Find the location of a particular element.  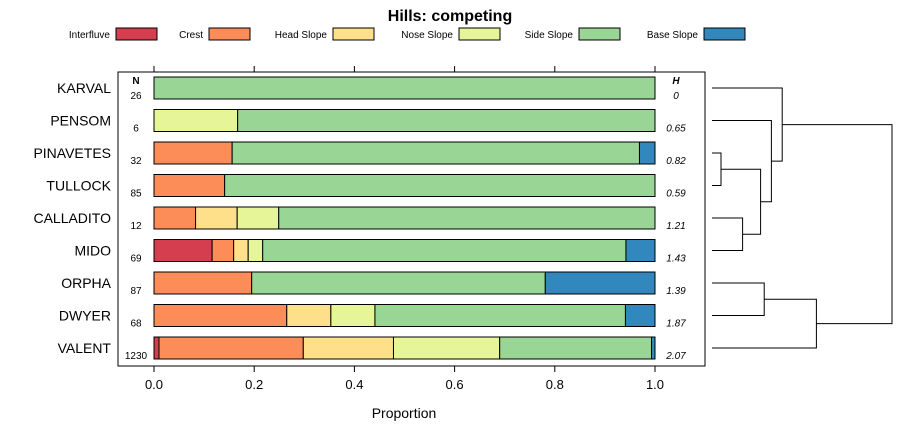

n-header: N is located at coordinates (135, 81).